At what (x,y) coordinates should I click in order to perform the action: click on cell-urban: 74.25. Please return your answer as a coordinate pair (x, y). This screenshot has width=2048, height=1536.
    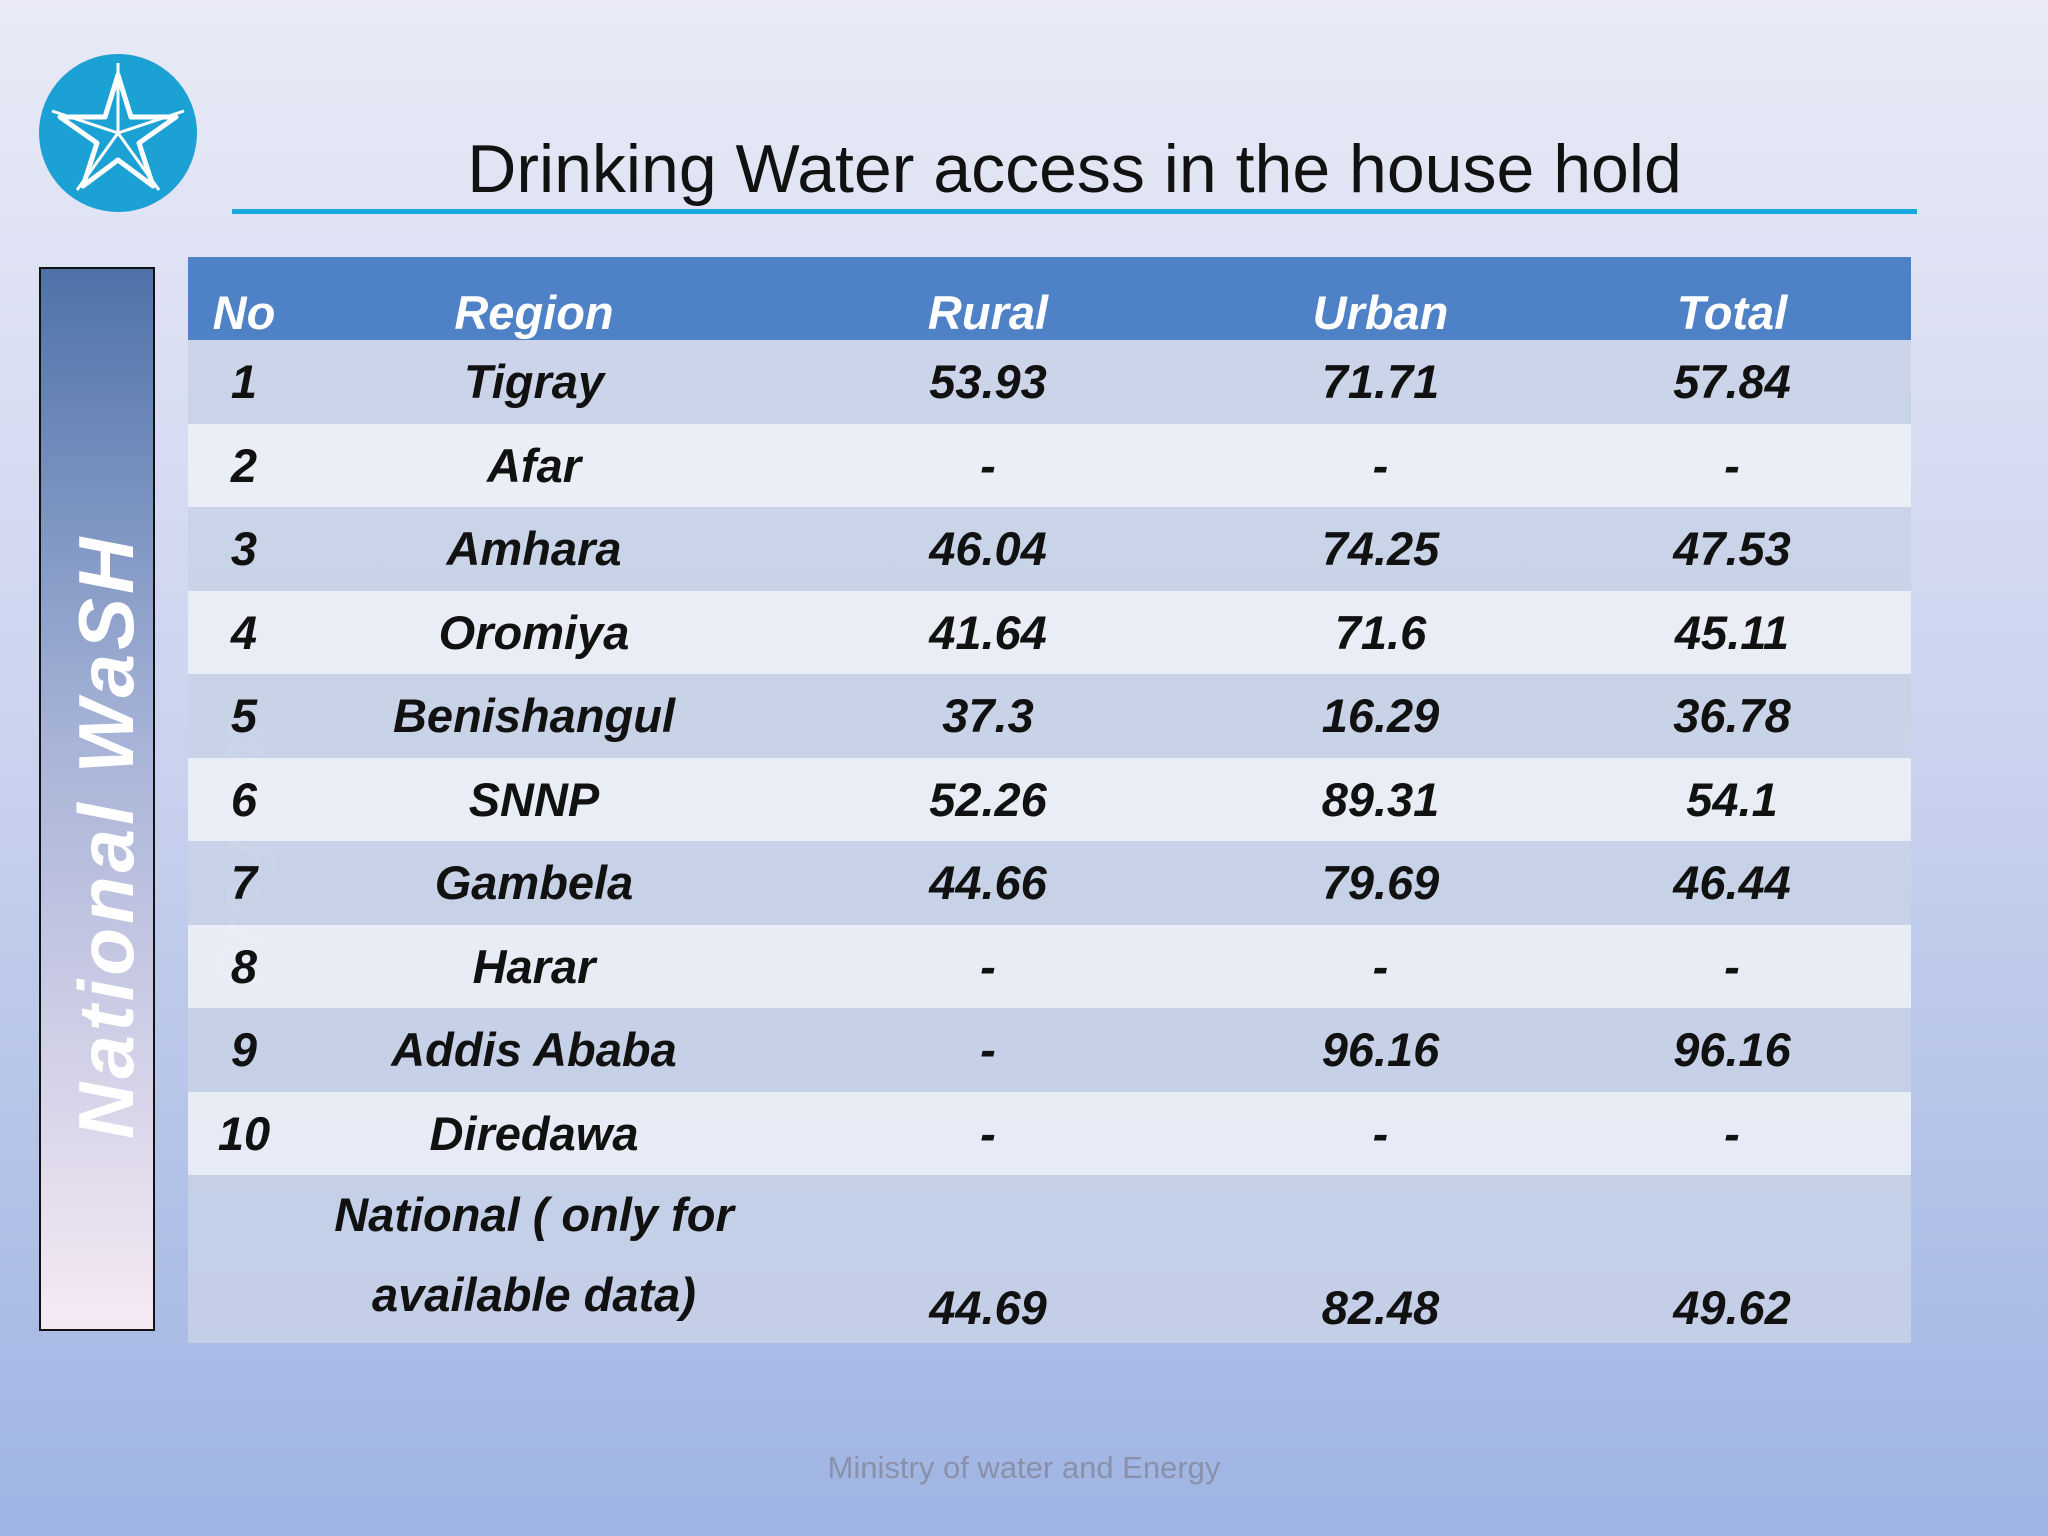
    Looking at the image, I should click on (1380, 549).